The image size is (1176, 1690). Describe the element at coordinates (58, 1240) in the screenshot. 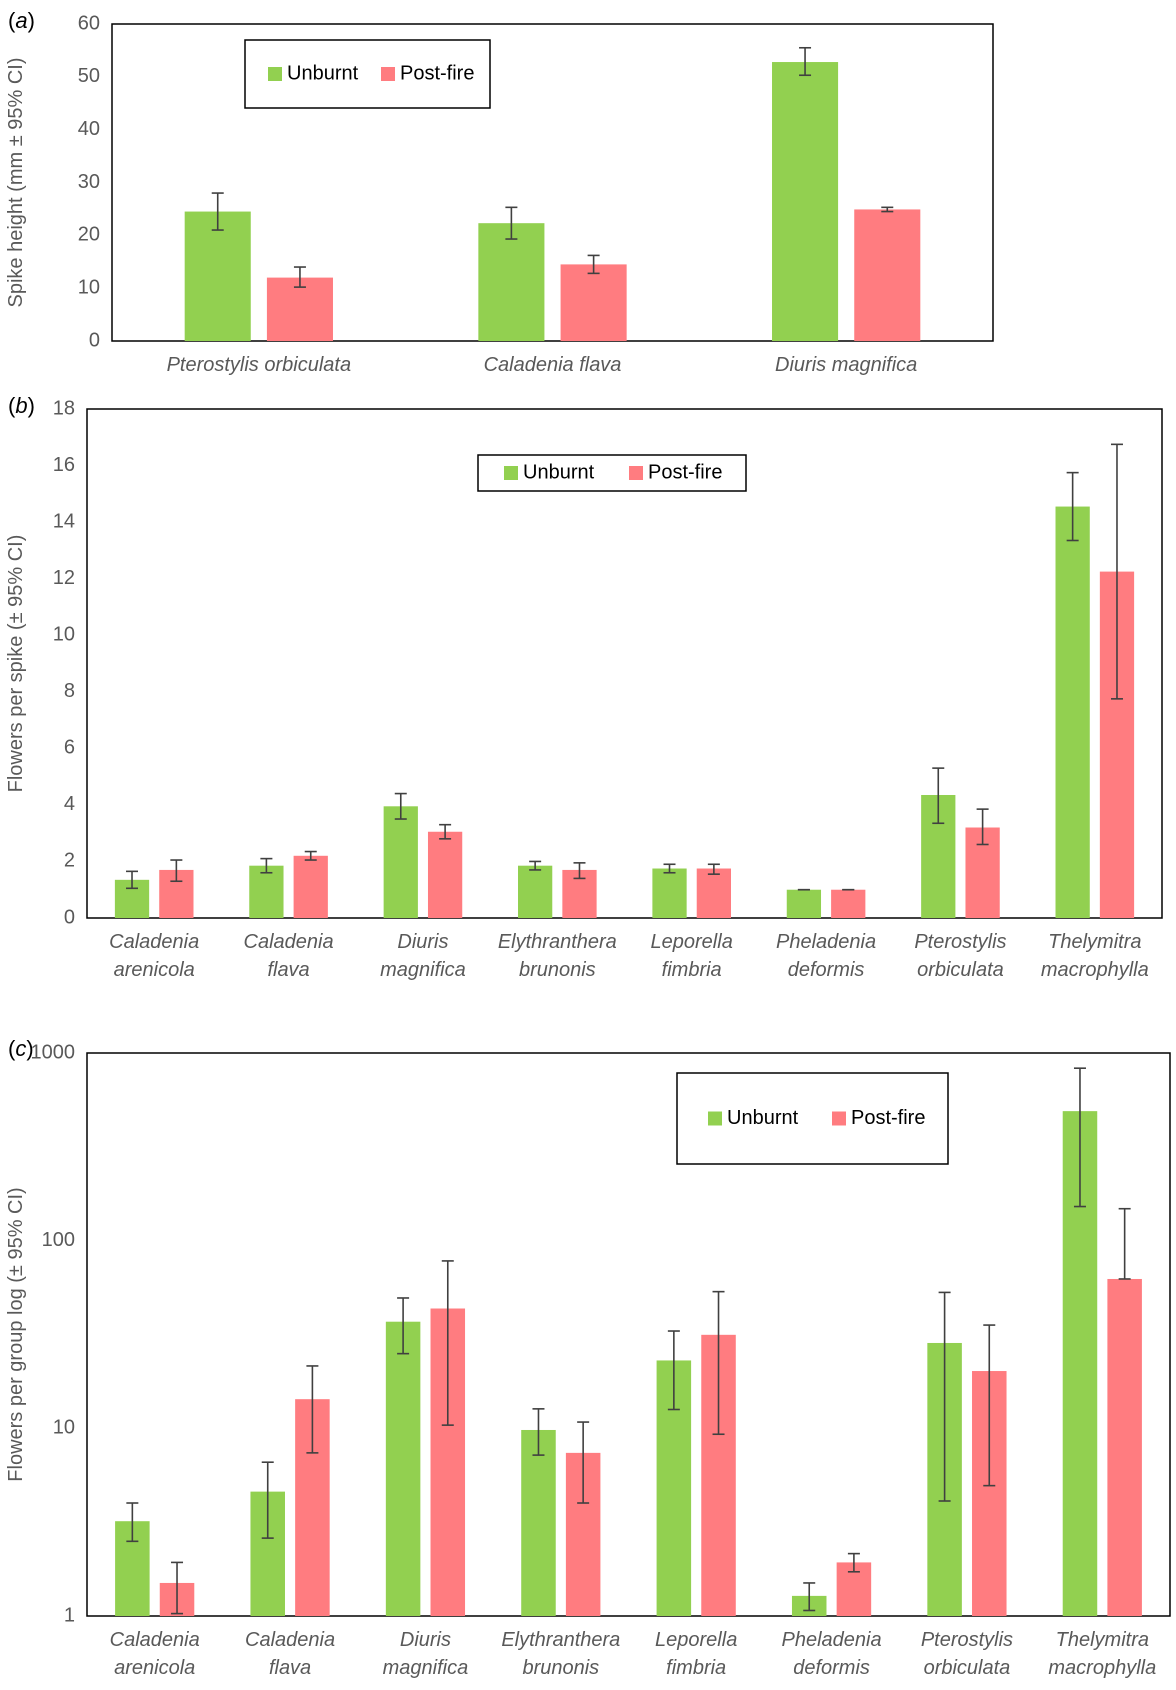

I see `y-tick-label: 100` at that location.